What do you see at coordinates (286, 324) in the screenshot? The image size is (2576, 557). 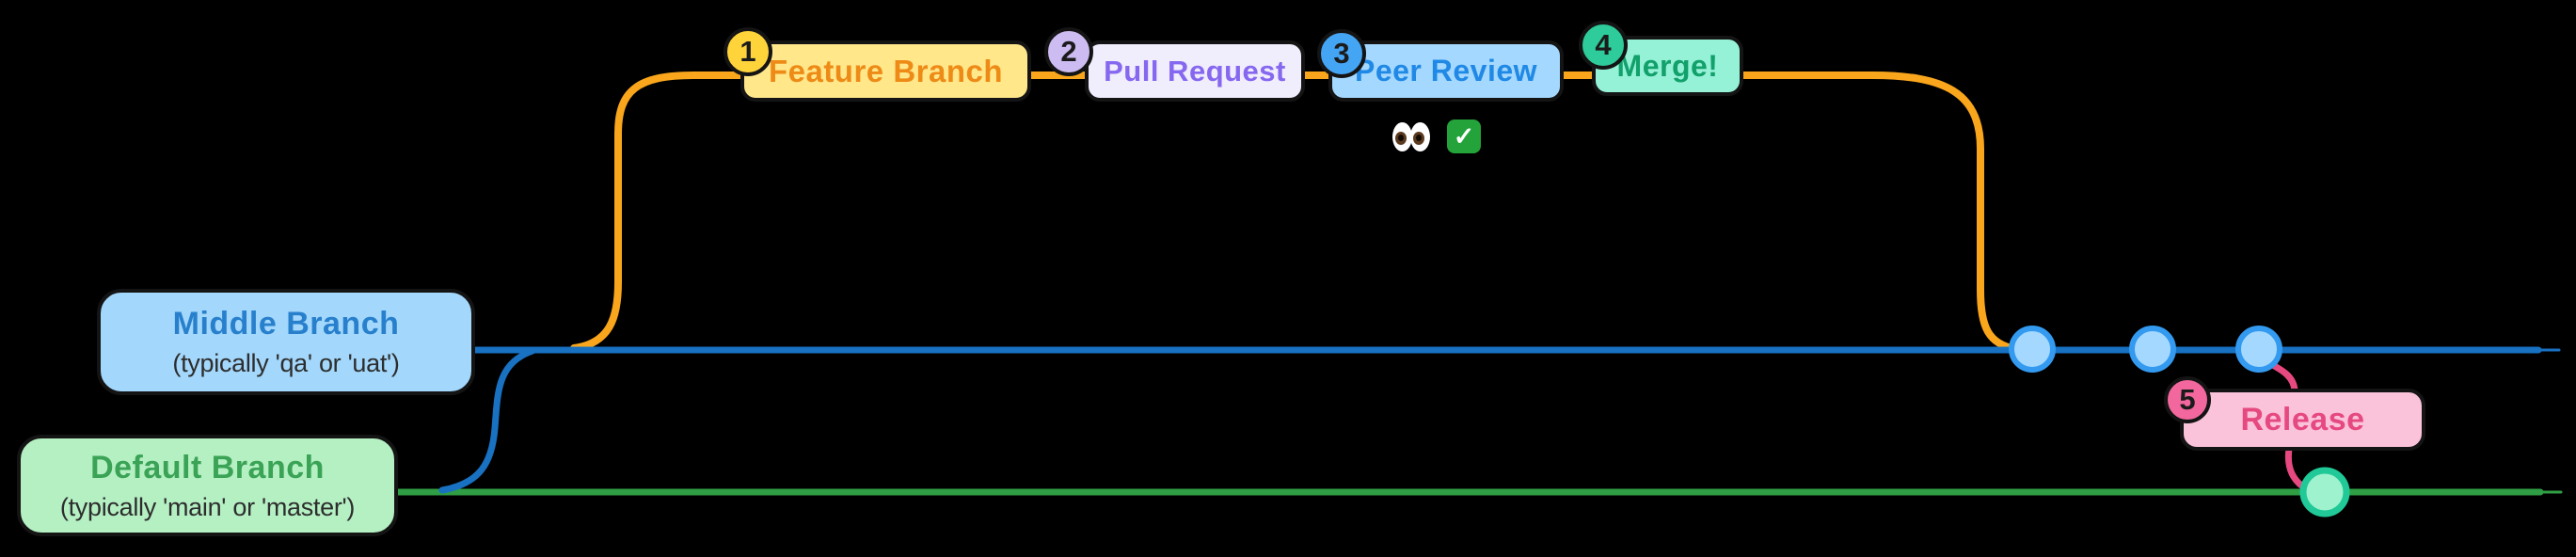 I see `middle-branch-title: Middle Branch` at bounding box center [286, 324].